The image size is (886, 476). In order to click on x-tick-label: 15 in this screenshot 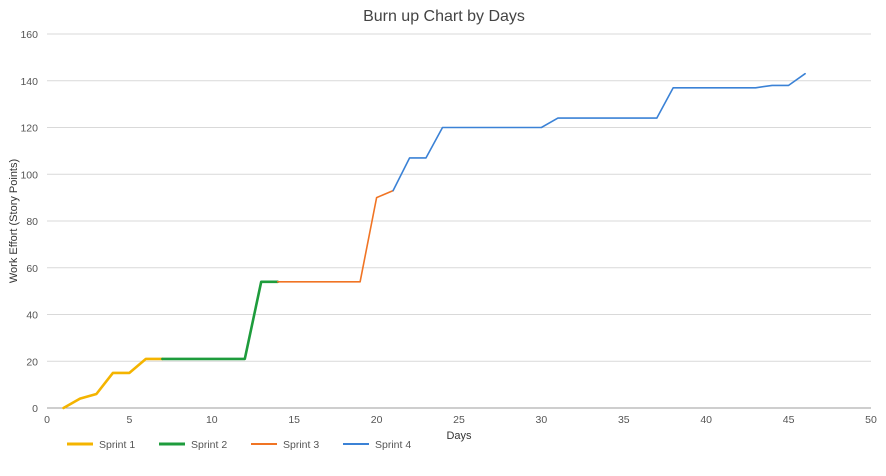, I will do `click(294, 420)`.